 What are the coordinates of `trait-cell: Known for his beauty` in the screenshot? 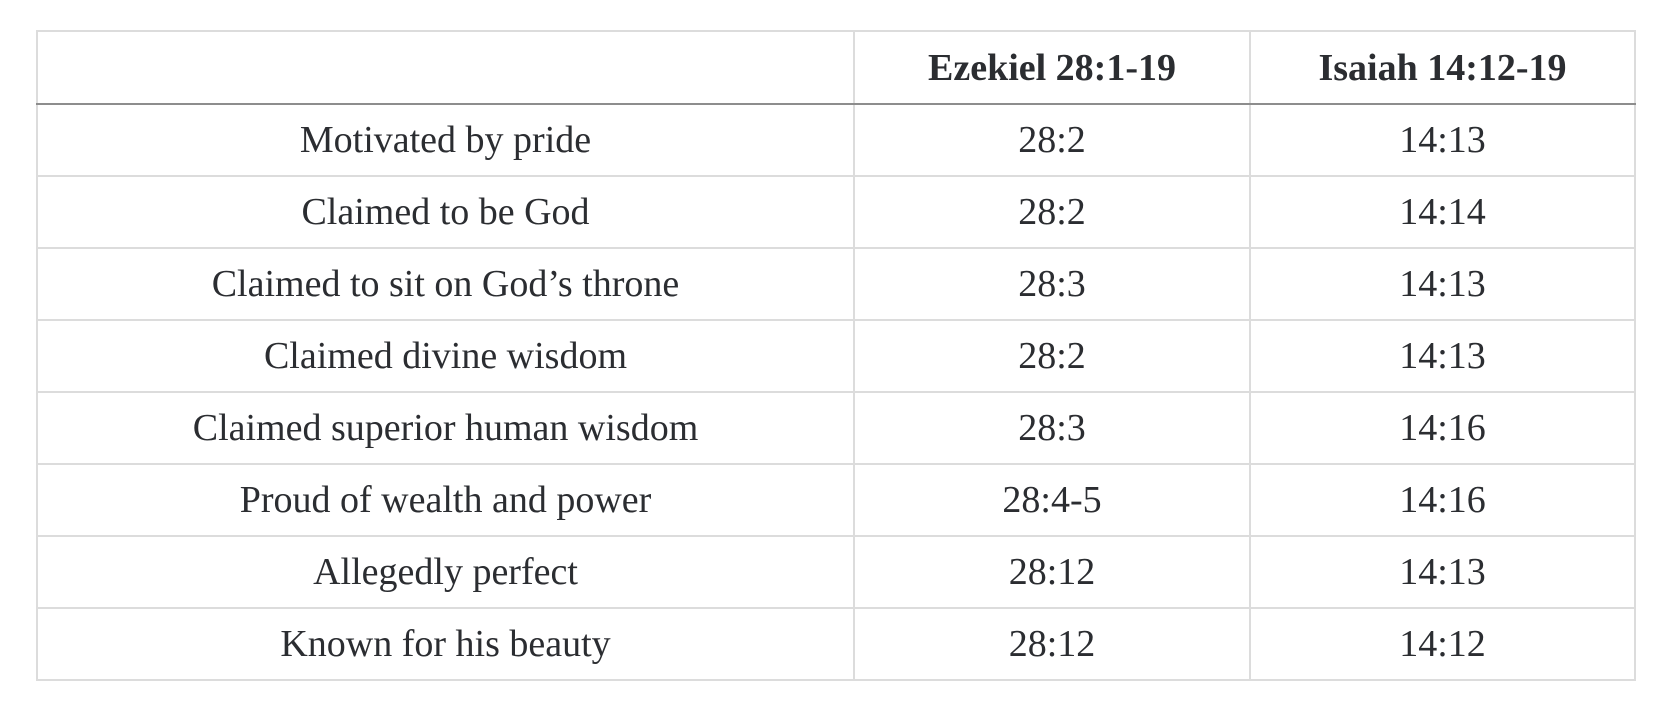 It's located at (445, 644).